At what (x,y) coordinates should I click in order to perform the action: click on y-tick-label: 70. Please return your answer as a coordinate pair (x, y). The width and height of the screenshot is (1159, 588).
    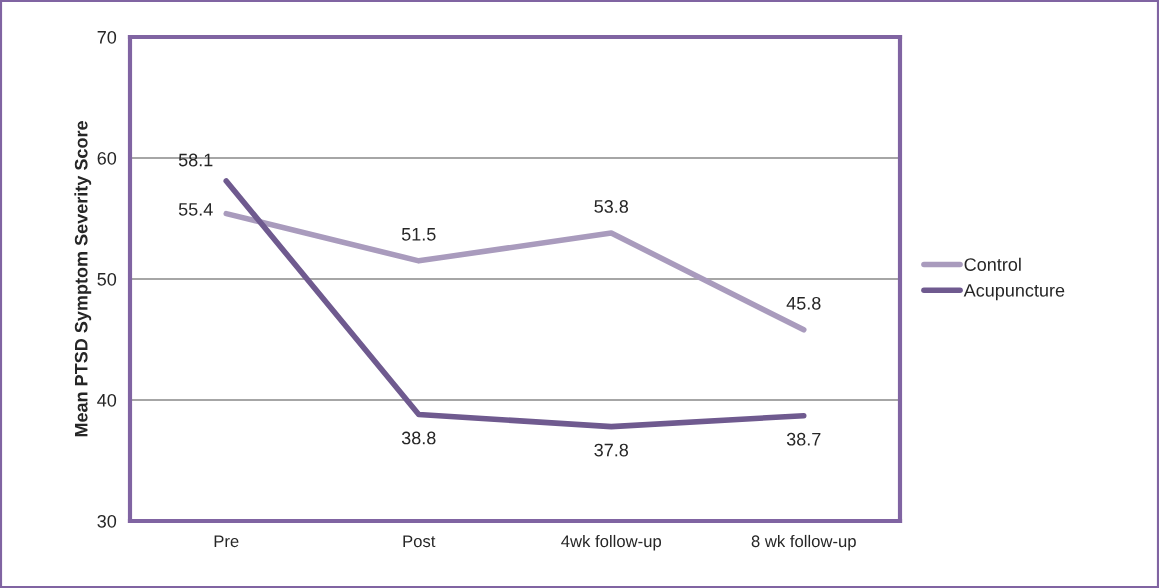
    Looking at the image, I should click on (107, 37).